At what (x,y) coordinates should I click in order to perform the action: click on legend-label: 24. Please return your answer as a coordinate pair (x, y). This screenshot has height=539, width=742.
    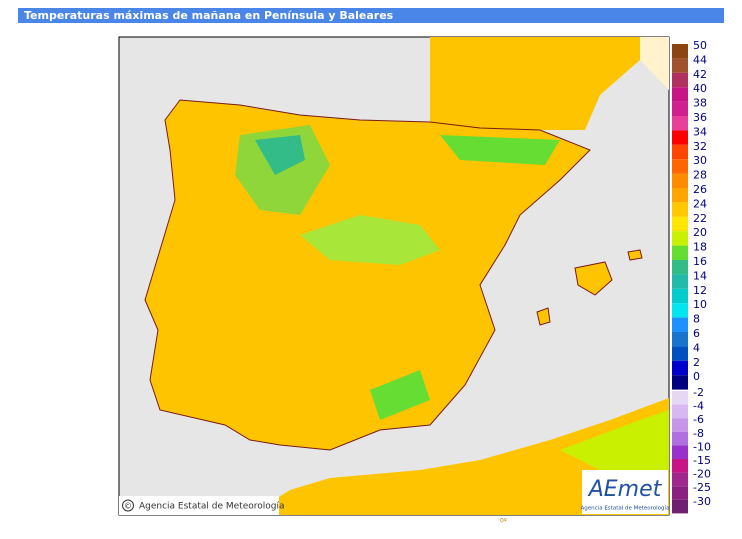
    Looking at the image, I should click on (700, 203).